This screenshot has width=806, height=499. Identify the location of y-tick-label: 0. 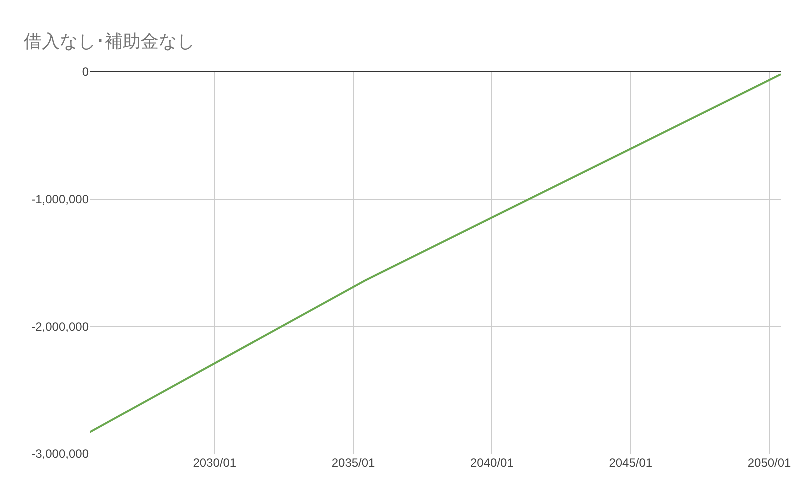
(86, 72).